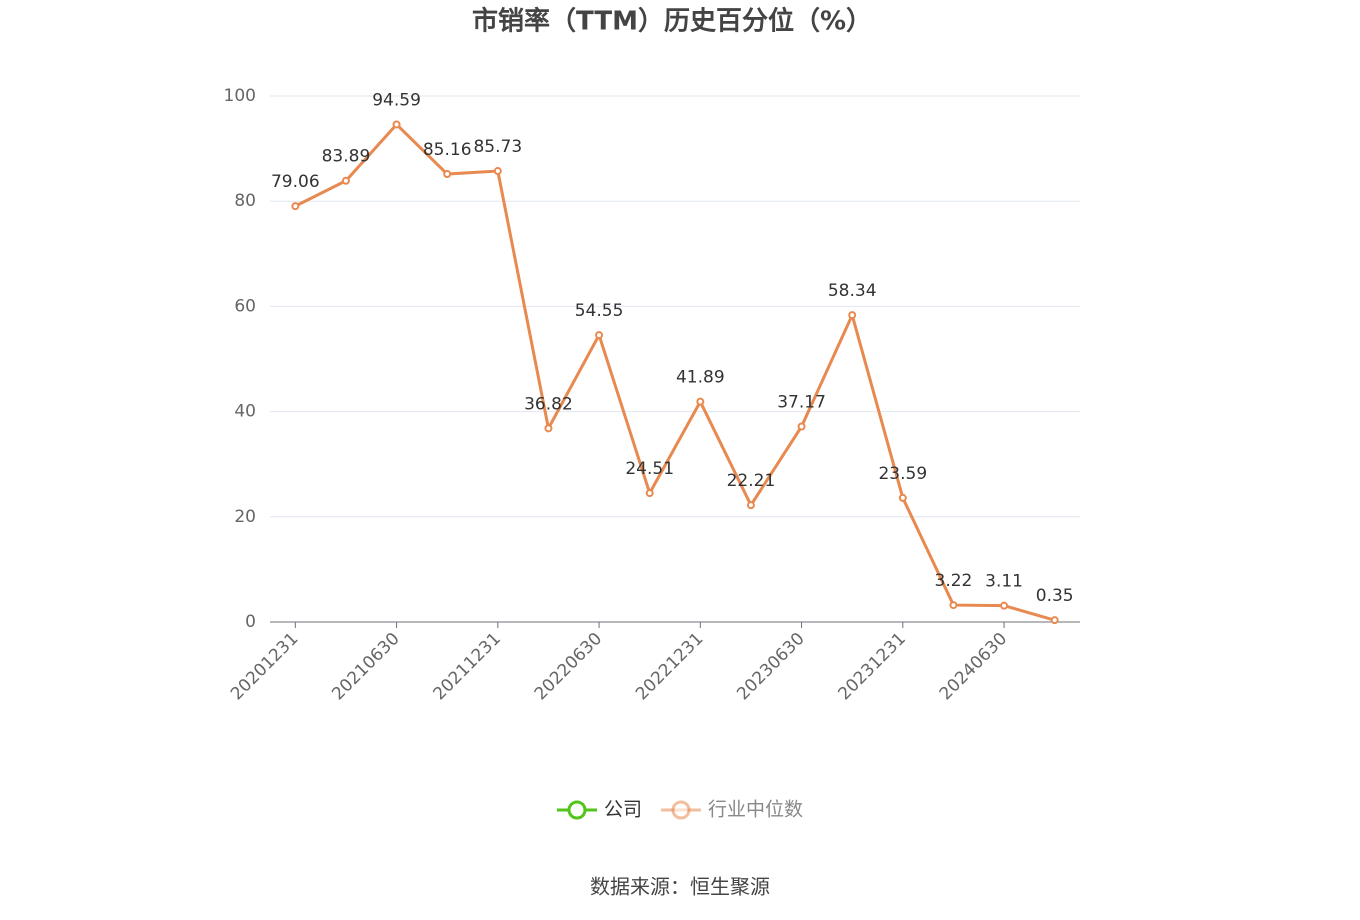  Describe the element at coordinates (1055, 596) in the screenshot. I see `value-label: 0.35` at that location.